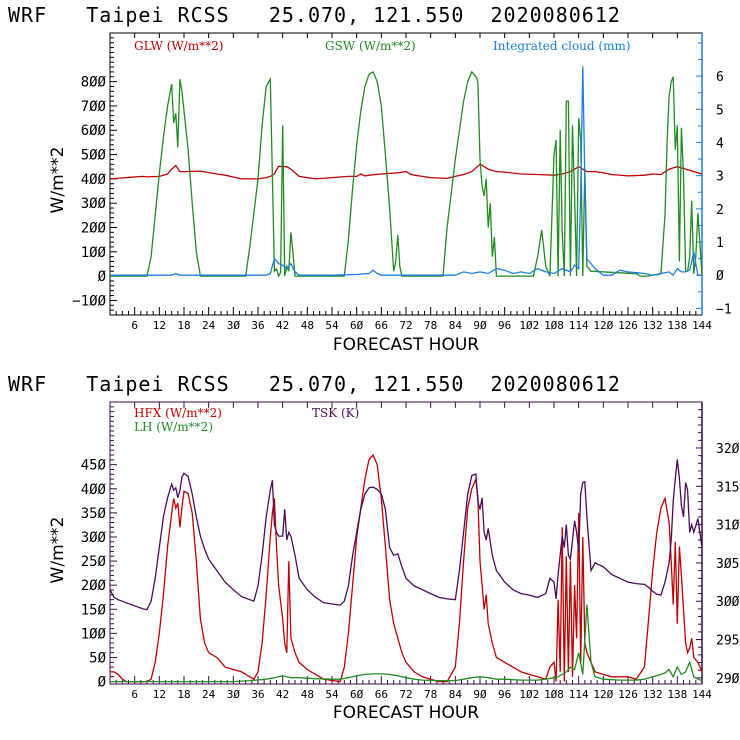 The image size is (740, 740). What do you see at coordinates (728, 526) in the screenshot?
I see `y2-tick-label: 31Ø` at bounding box center [728, 526].